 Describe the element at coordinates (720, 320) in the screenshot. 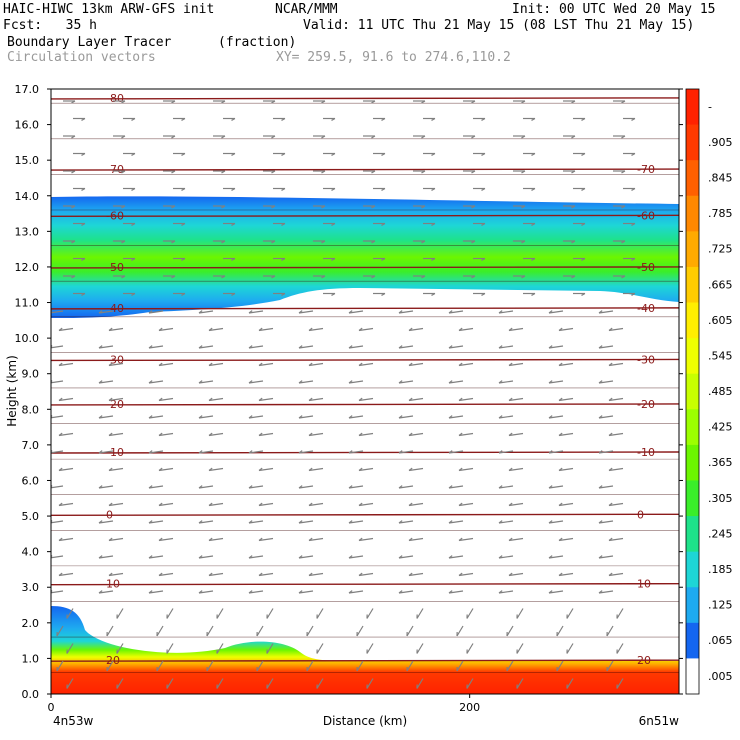

I see `colorbar-label: .605` at that location.